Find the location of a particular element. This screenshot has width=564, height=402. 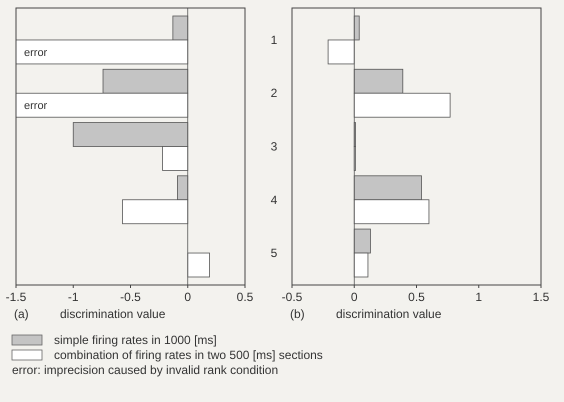

text: (b) is located at coordinates (297, 314).